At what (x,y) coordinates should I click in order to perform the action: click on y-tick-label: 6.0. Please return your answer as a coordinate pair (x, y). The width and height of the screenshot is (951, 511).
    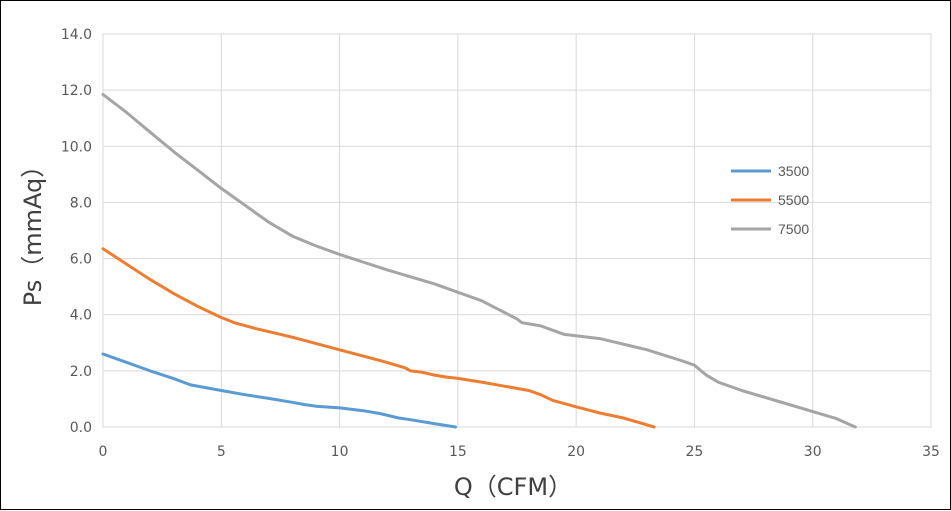
    Looking at the image, I should click on (81, 260).